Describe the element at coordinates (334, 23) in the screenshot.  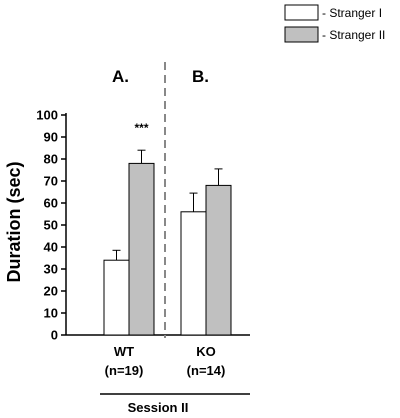
I see `legend: - Stranger I - Stranger II` at that location.